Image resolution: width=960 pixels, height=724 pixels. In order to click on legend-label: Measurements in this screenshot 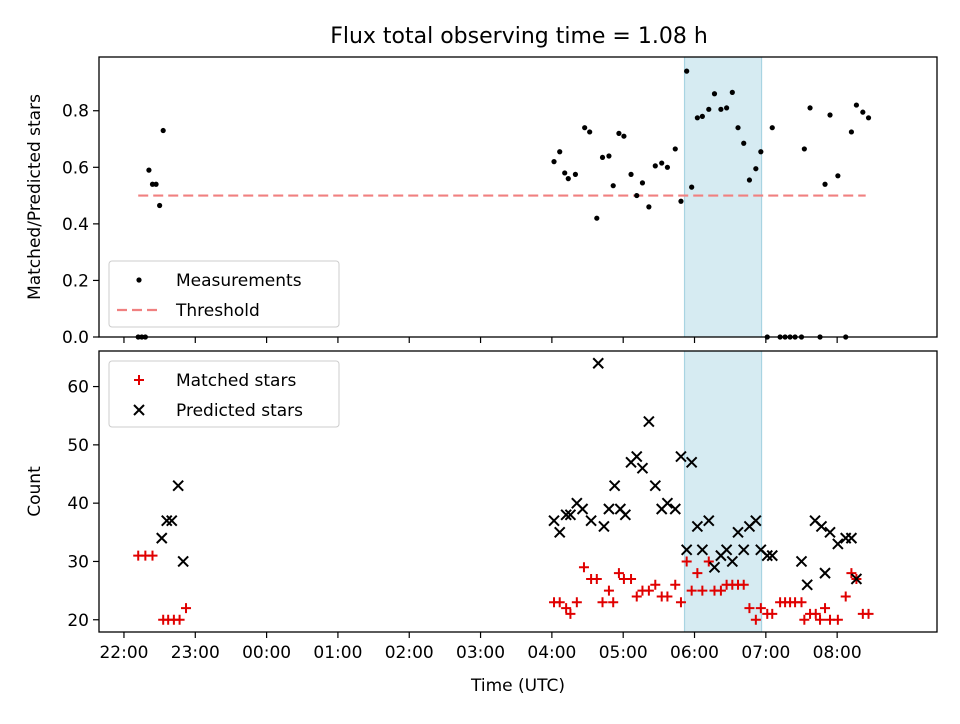, I will do `click(239, 281)`.